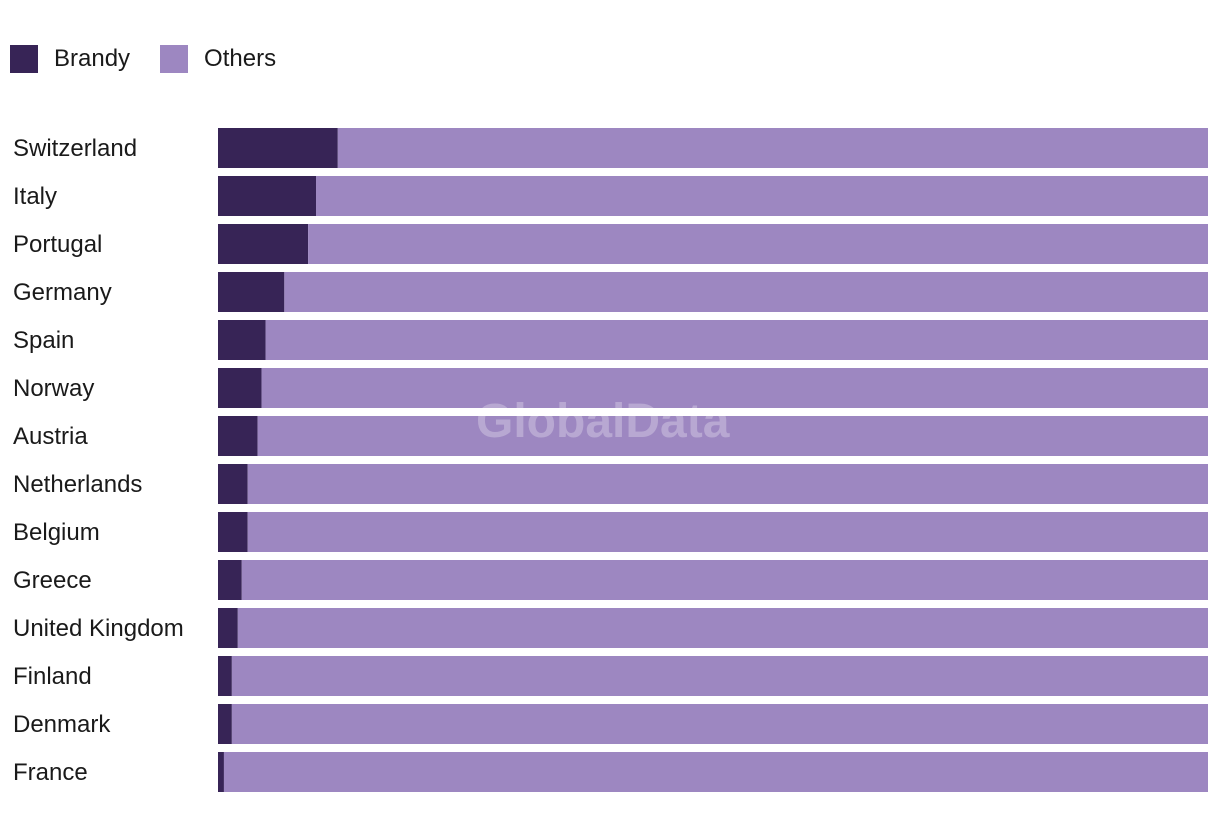 This screenshot has height=836, width=1220. What do you see at coordinates (233, 484) in the screenshot?
I see `bar-brandy-netherlands` at bounding box center [233, 484].